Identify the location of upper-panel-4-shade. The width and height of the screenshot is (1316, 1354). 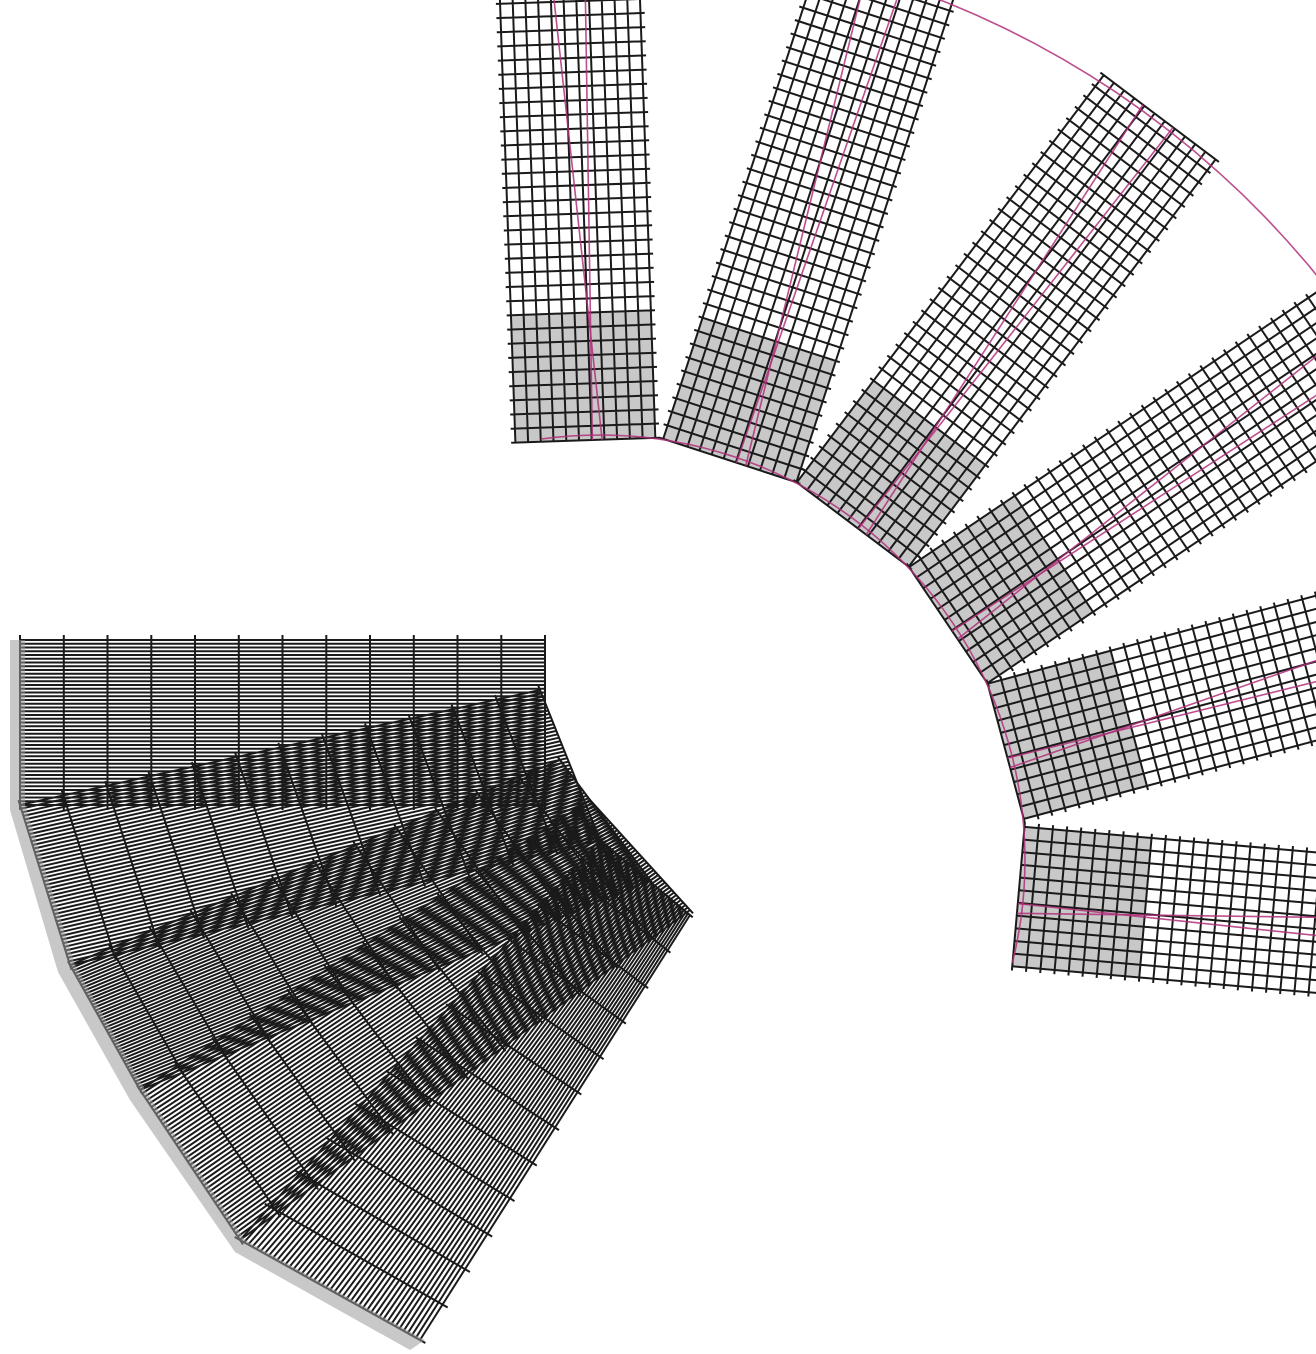
(1001, 589).